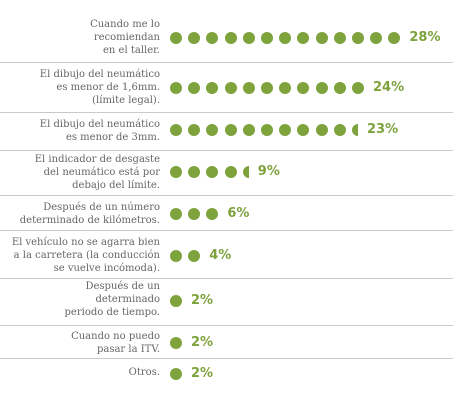  What do you see at coordinates (389, 87) in the screenshot?
I see `value-label: 24%` at bounding box center [389, 87].